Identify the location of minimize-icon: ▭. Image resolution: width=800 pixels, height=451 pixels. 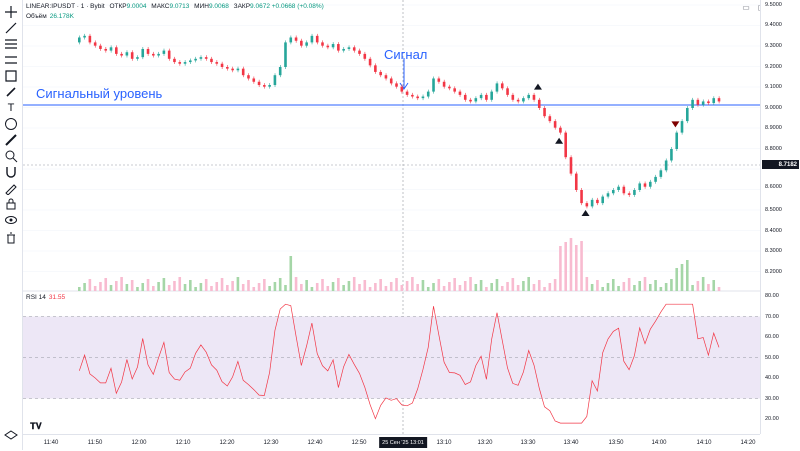
(746, 7).